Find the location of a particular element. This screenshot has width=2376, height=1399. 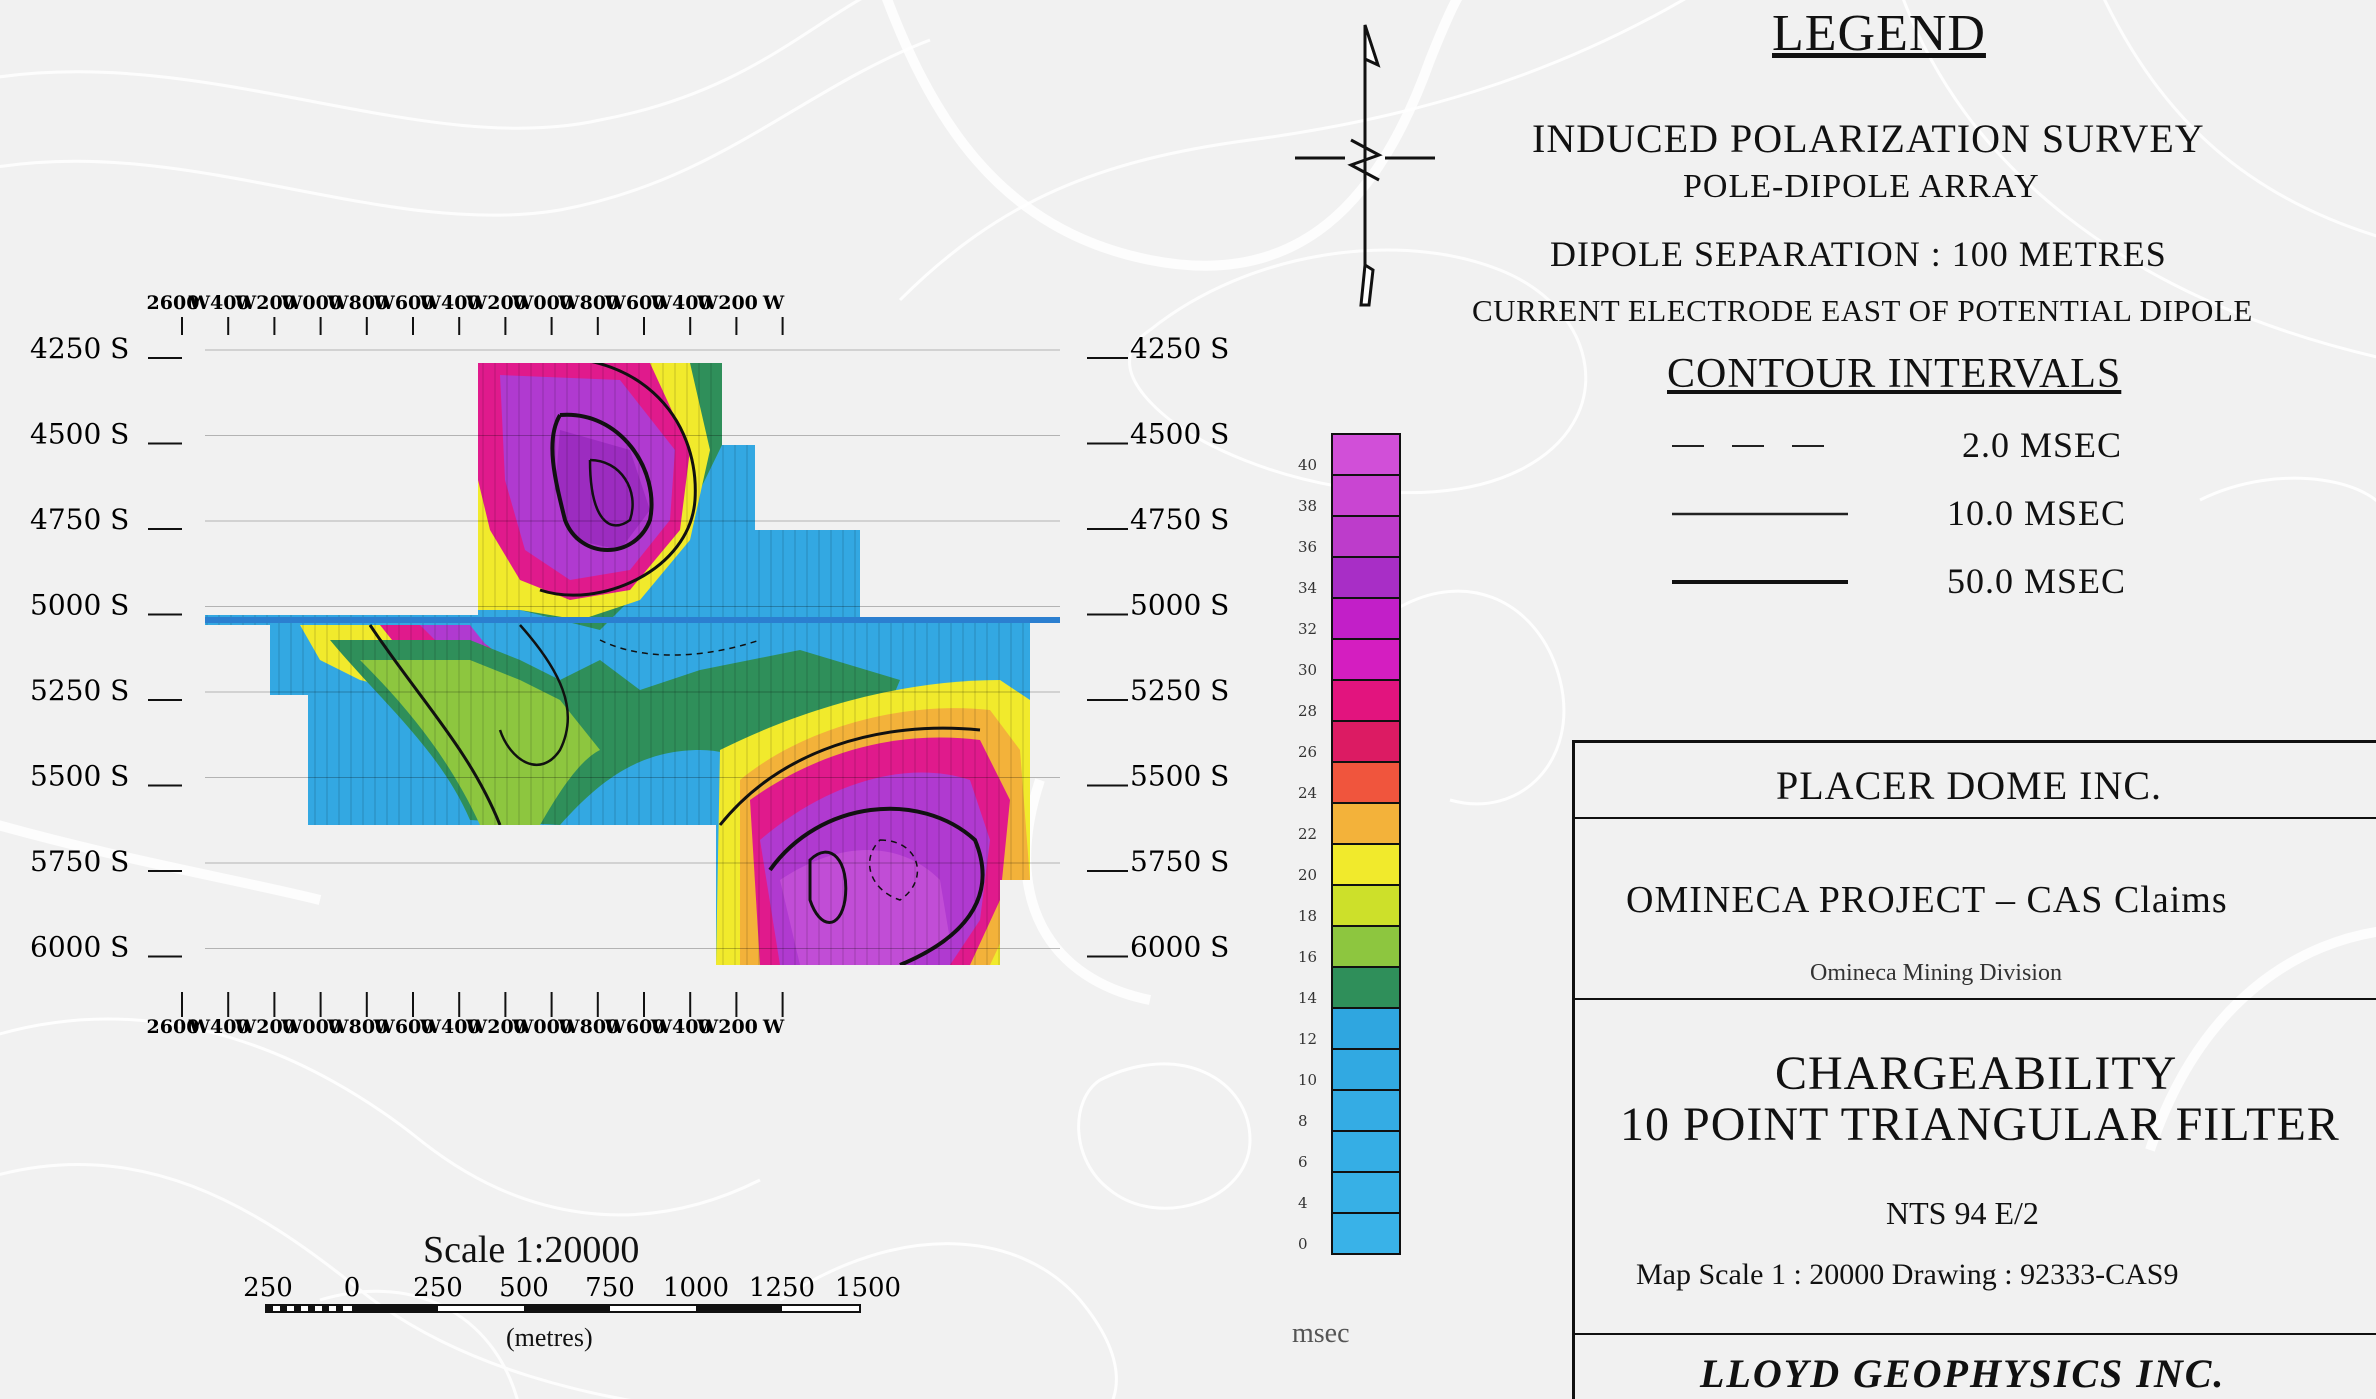

map-scale-drawing: Map Scale 1 : 20000 Drawing : 92333-CAS9 is located at coordinates (1907, 1274).